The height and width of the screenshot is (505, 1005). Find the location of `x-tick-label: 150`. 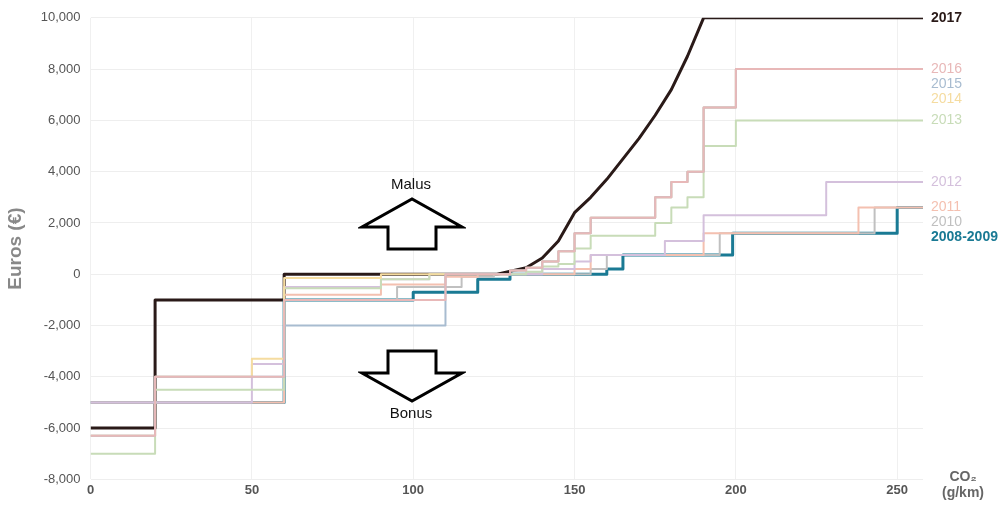

x-tick-label: 150 is located at coordinates (574, 489).